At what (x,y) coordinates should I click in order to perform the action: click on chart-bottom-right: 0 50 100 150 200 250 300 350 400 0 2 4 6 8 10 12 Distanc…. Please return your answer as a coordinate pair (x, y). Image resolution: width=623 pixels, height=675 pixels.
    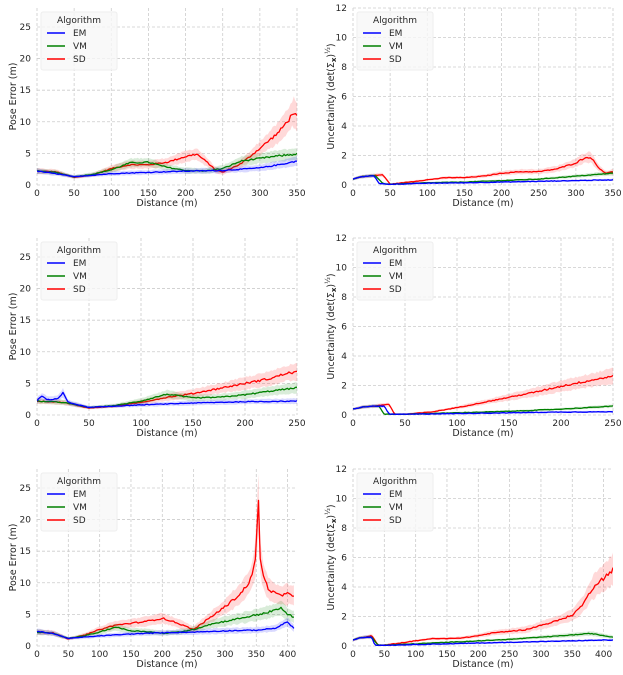
    Looking at the image, I should click on (468, 567).